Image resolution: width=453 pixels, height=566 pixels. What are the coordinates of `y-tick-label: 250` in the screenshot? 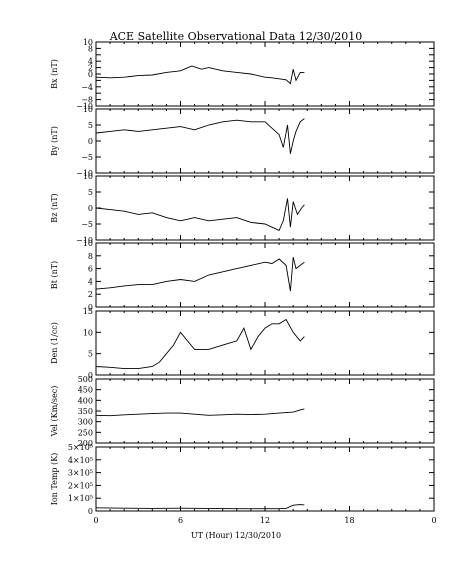 It's located at (85, 432).